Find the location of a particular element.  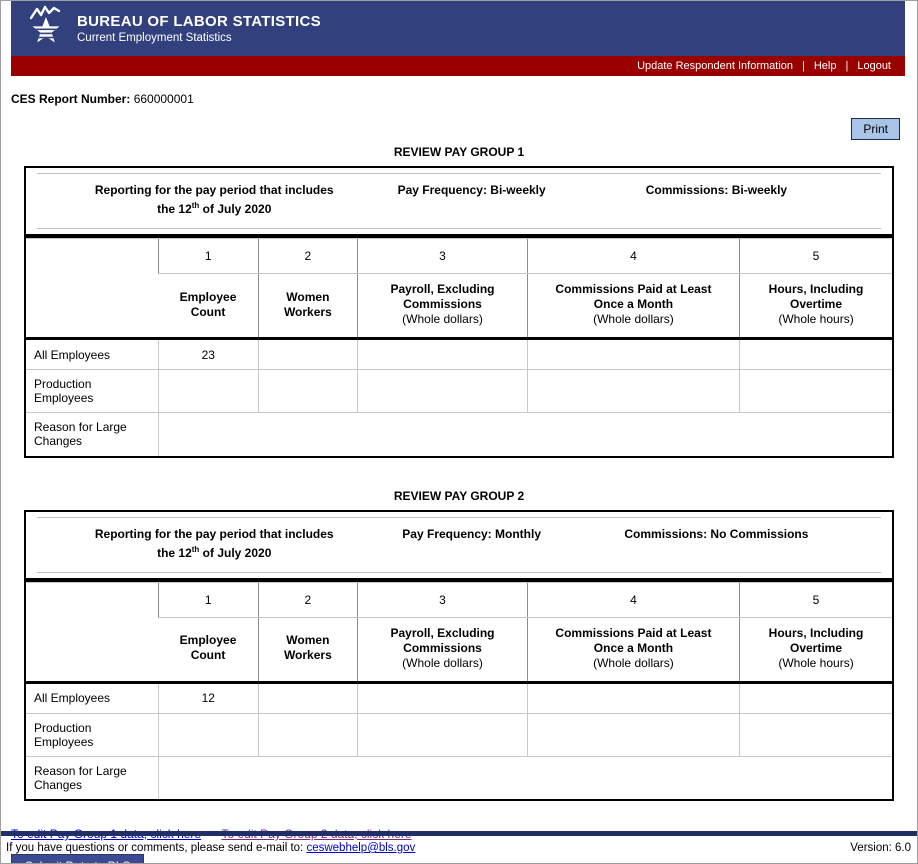

submit-row: Submit Data to BLS is located at coordinates (464, 858).